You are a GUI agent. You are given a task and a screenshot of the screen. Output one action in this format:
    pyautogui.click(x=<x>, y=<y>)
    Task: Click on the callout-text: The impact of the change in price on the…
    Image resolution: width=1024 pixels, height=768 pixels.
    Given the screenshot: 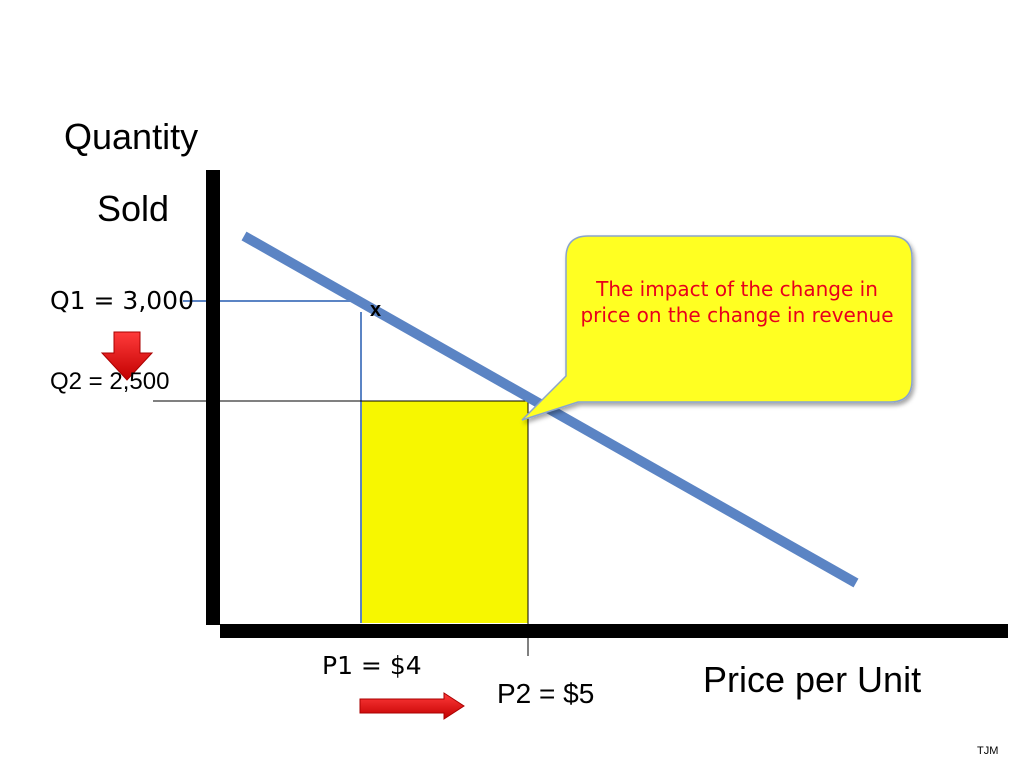 What is the action you would take?
    pyautogui.click(x=737, y=302)
    